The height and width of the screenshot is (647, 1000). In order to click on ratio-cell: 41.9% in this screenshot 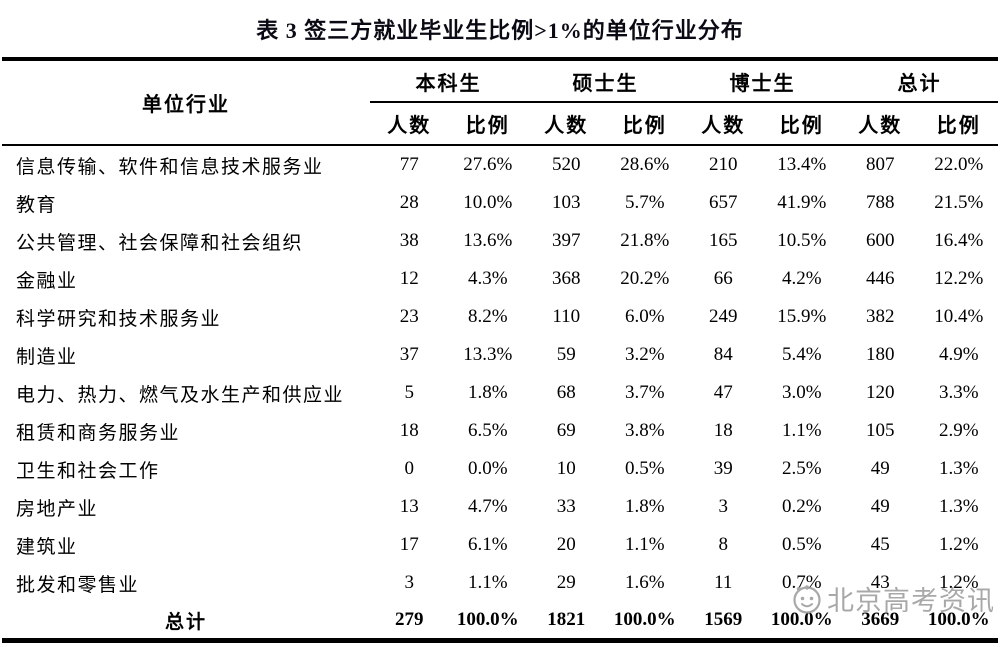, I will do `click(802, 202)`.